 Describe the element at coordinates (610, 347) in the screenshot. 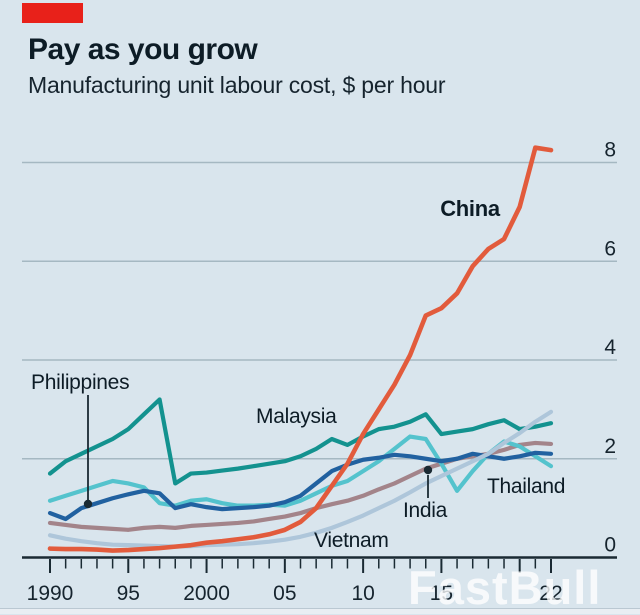

I see `y-tick-label: 4` at that location.